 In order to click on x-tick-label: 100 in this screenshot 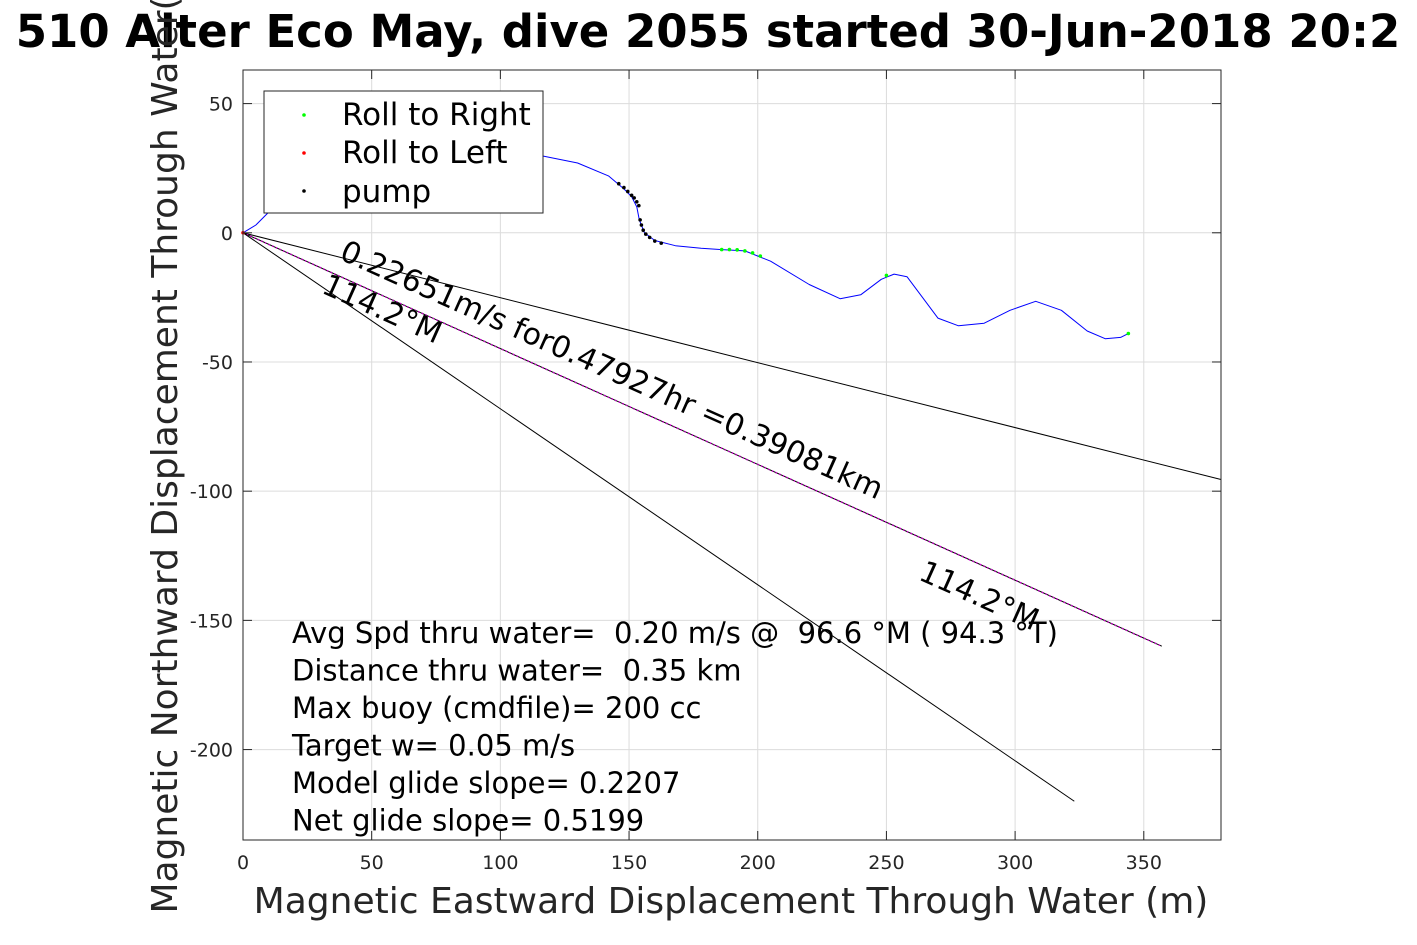, I will do `click(500, 863)`.